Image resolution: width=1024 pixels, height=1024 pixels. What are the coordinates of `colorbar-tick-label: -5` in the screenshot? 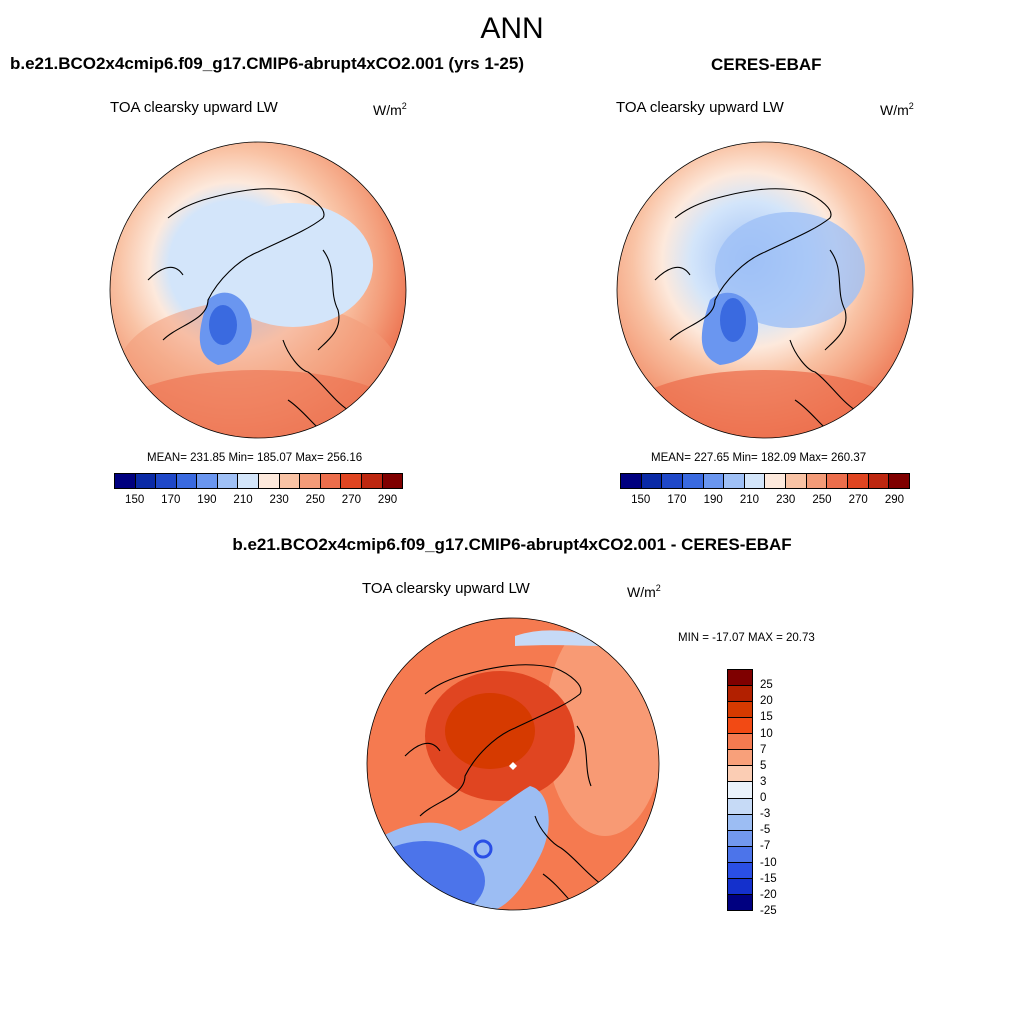 It's located at (765, 830).